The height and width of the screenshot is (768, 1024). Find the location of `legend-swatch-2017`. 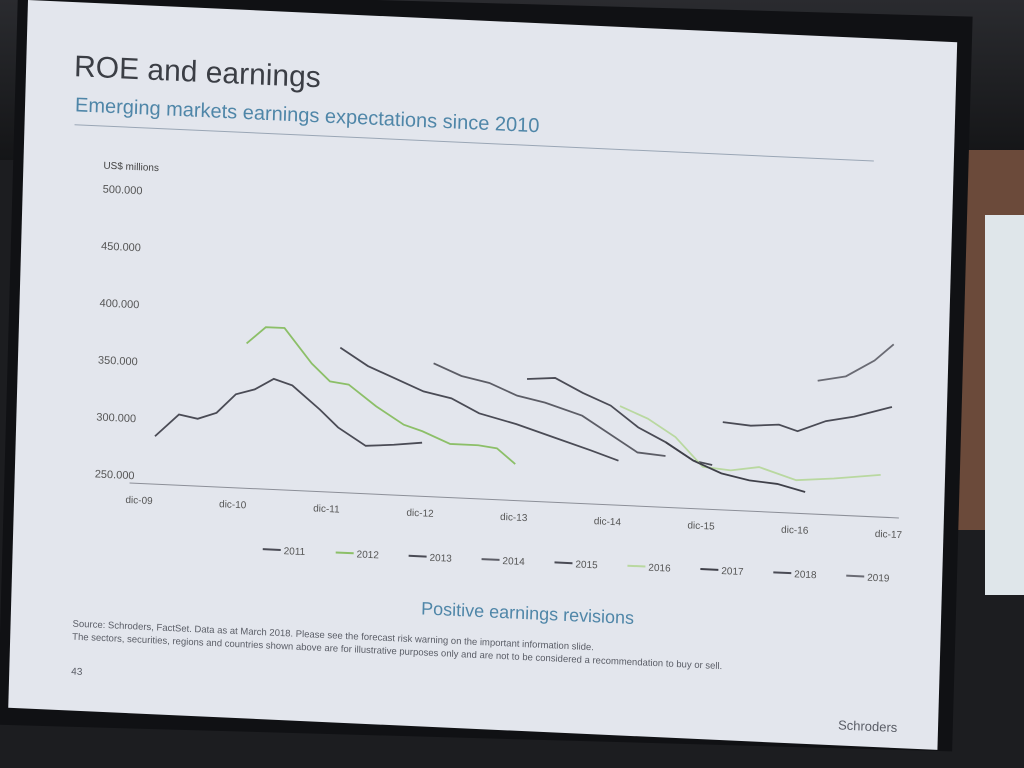

legend-swatch-2017 is located at coordinates (709, 569).